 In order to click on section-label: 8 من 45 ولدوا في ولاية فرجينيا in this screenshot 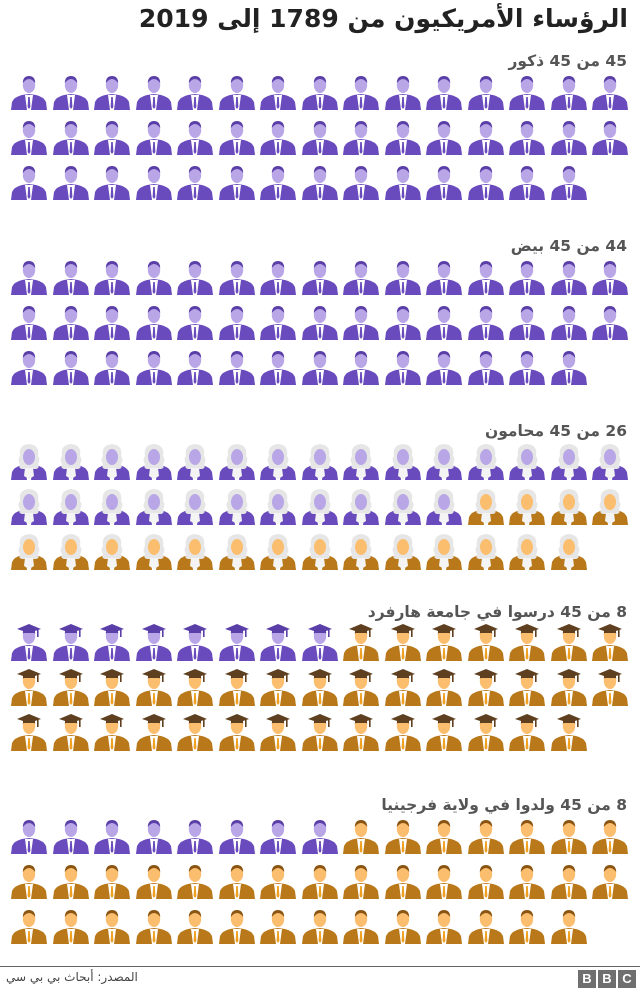, I will do `click(504, 805)`.